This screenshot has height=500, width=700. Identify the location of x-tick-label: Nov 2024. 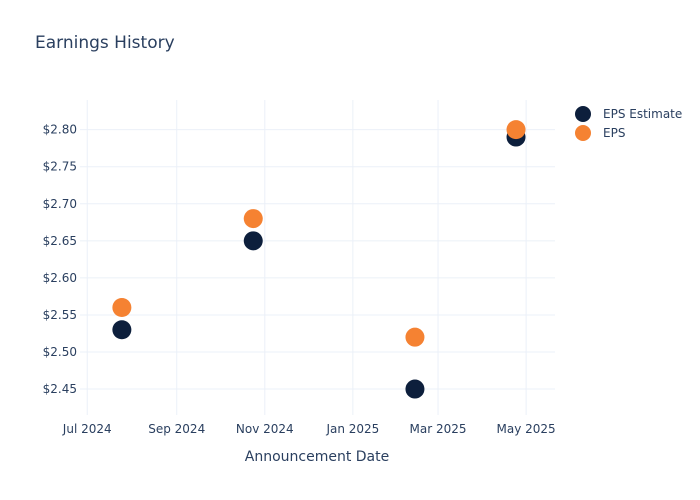
(265, 429).